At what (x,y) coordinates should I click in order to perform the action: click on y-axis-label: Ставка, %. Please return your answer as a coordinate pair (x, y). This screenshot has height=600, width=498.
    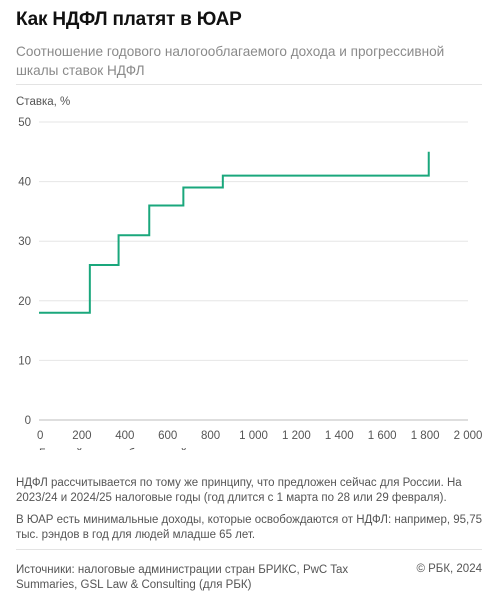
    Looking at the image, I should click on (43, 102).